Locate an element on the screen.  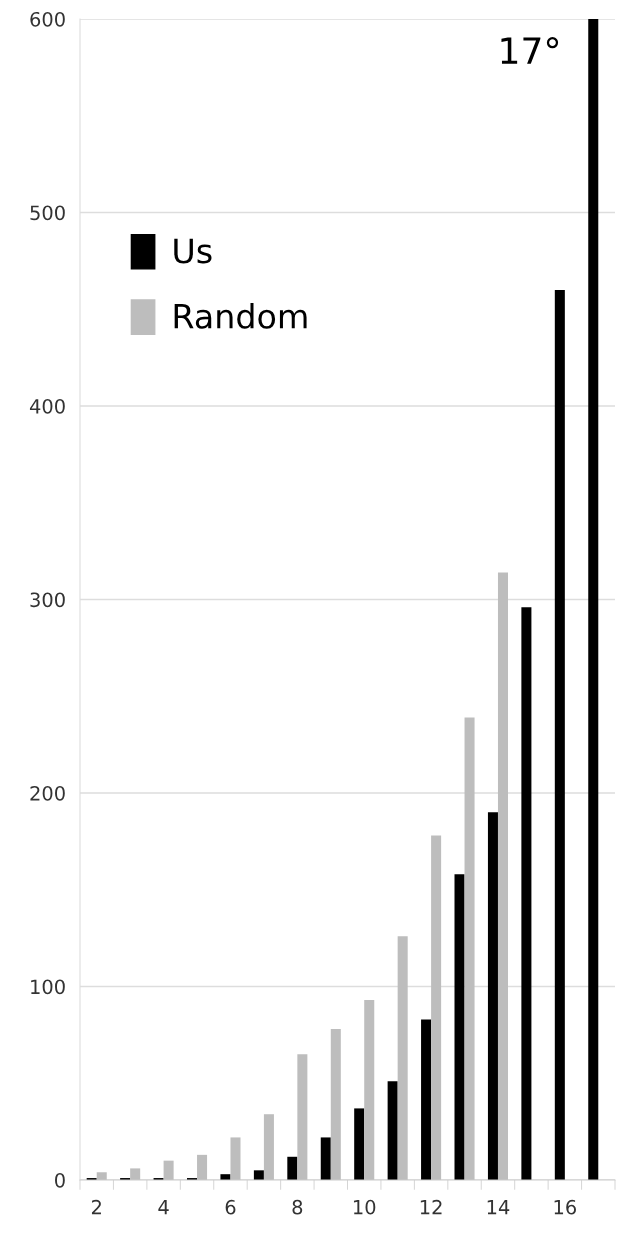
y-tick-label: 0 is located at coordinates (60, 1180).